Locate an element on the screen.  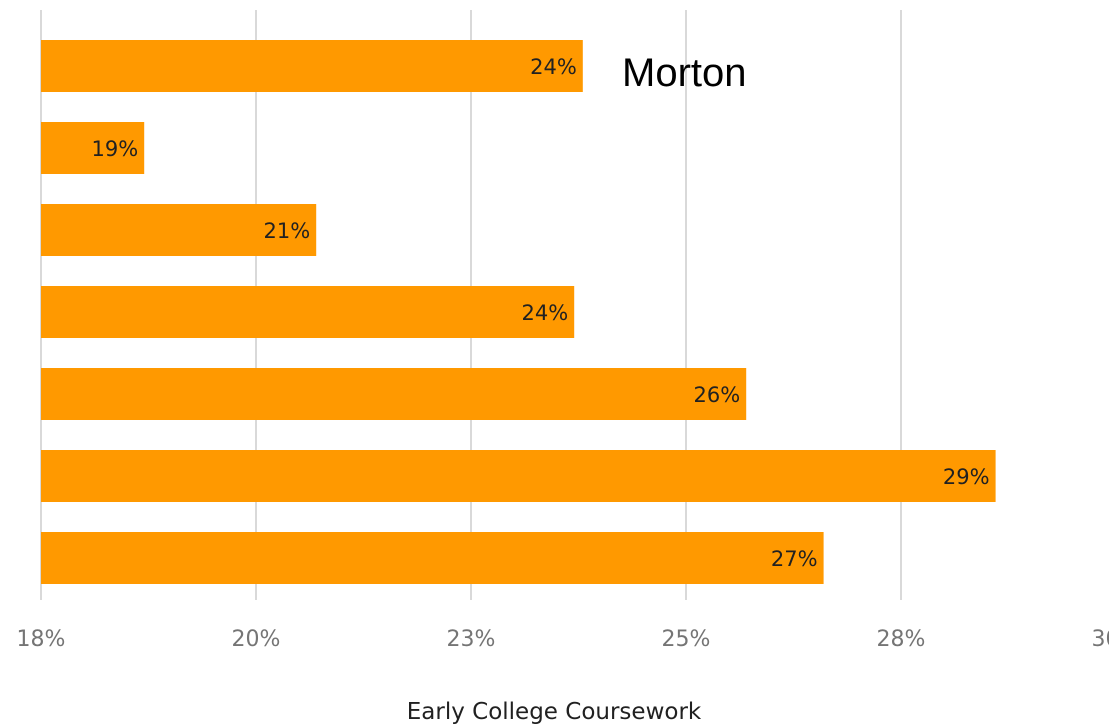
bar-value-label: 27% is located at coordinates (794, 559).